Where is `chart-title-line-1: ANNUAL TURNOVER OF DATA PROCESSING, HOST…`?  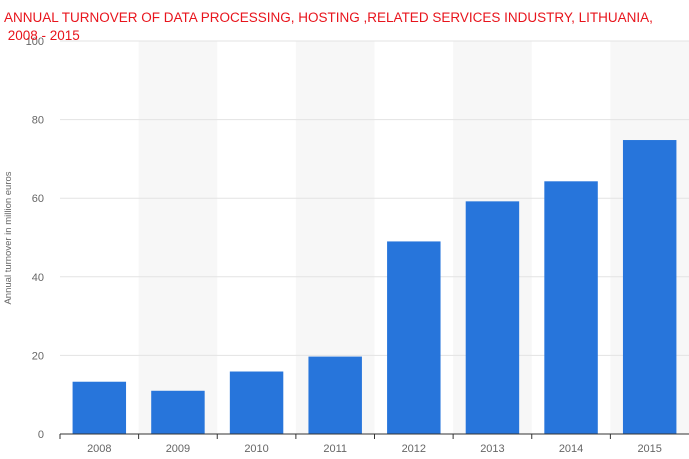 chart-title-line-1: ANNUAL TURNOVER OF DATA PROCESSING, HOST… is located at coordinates (328, 17).